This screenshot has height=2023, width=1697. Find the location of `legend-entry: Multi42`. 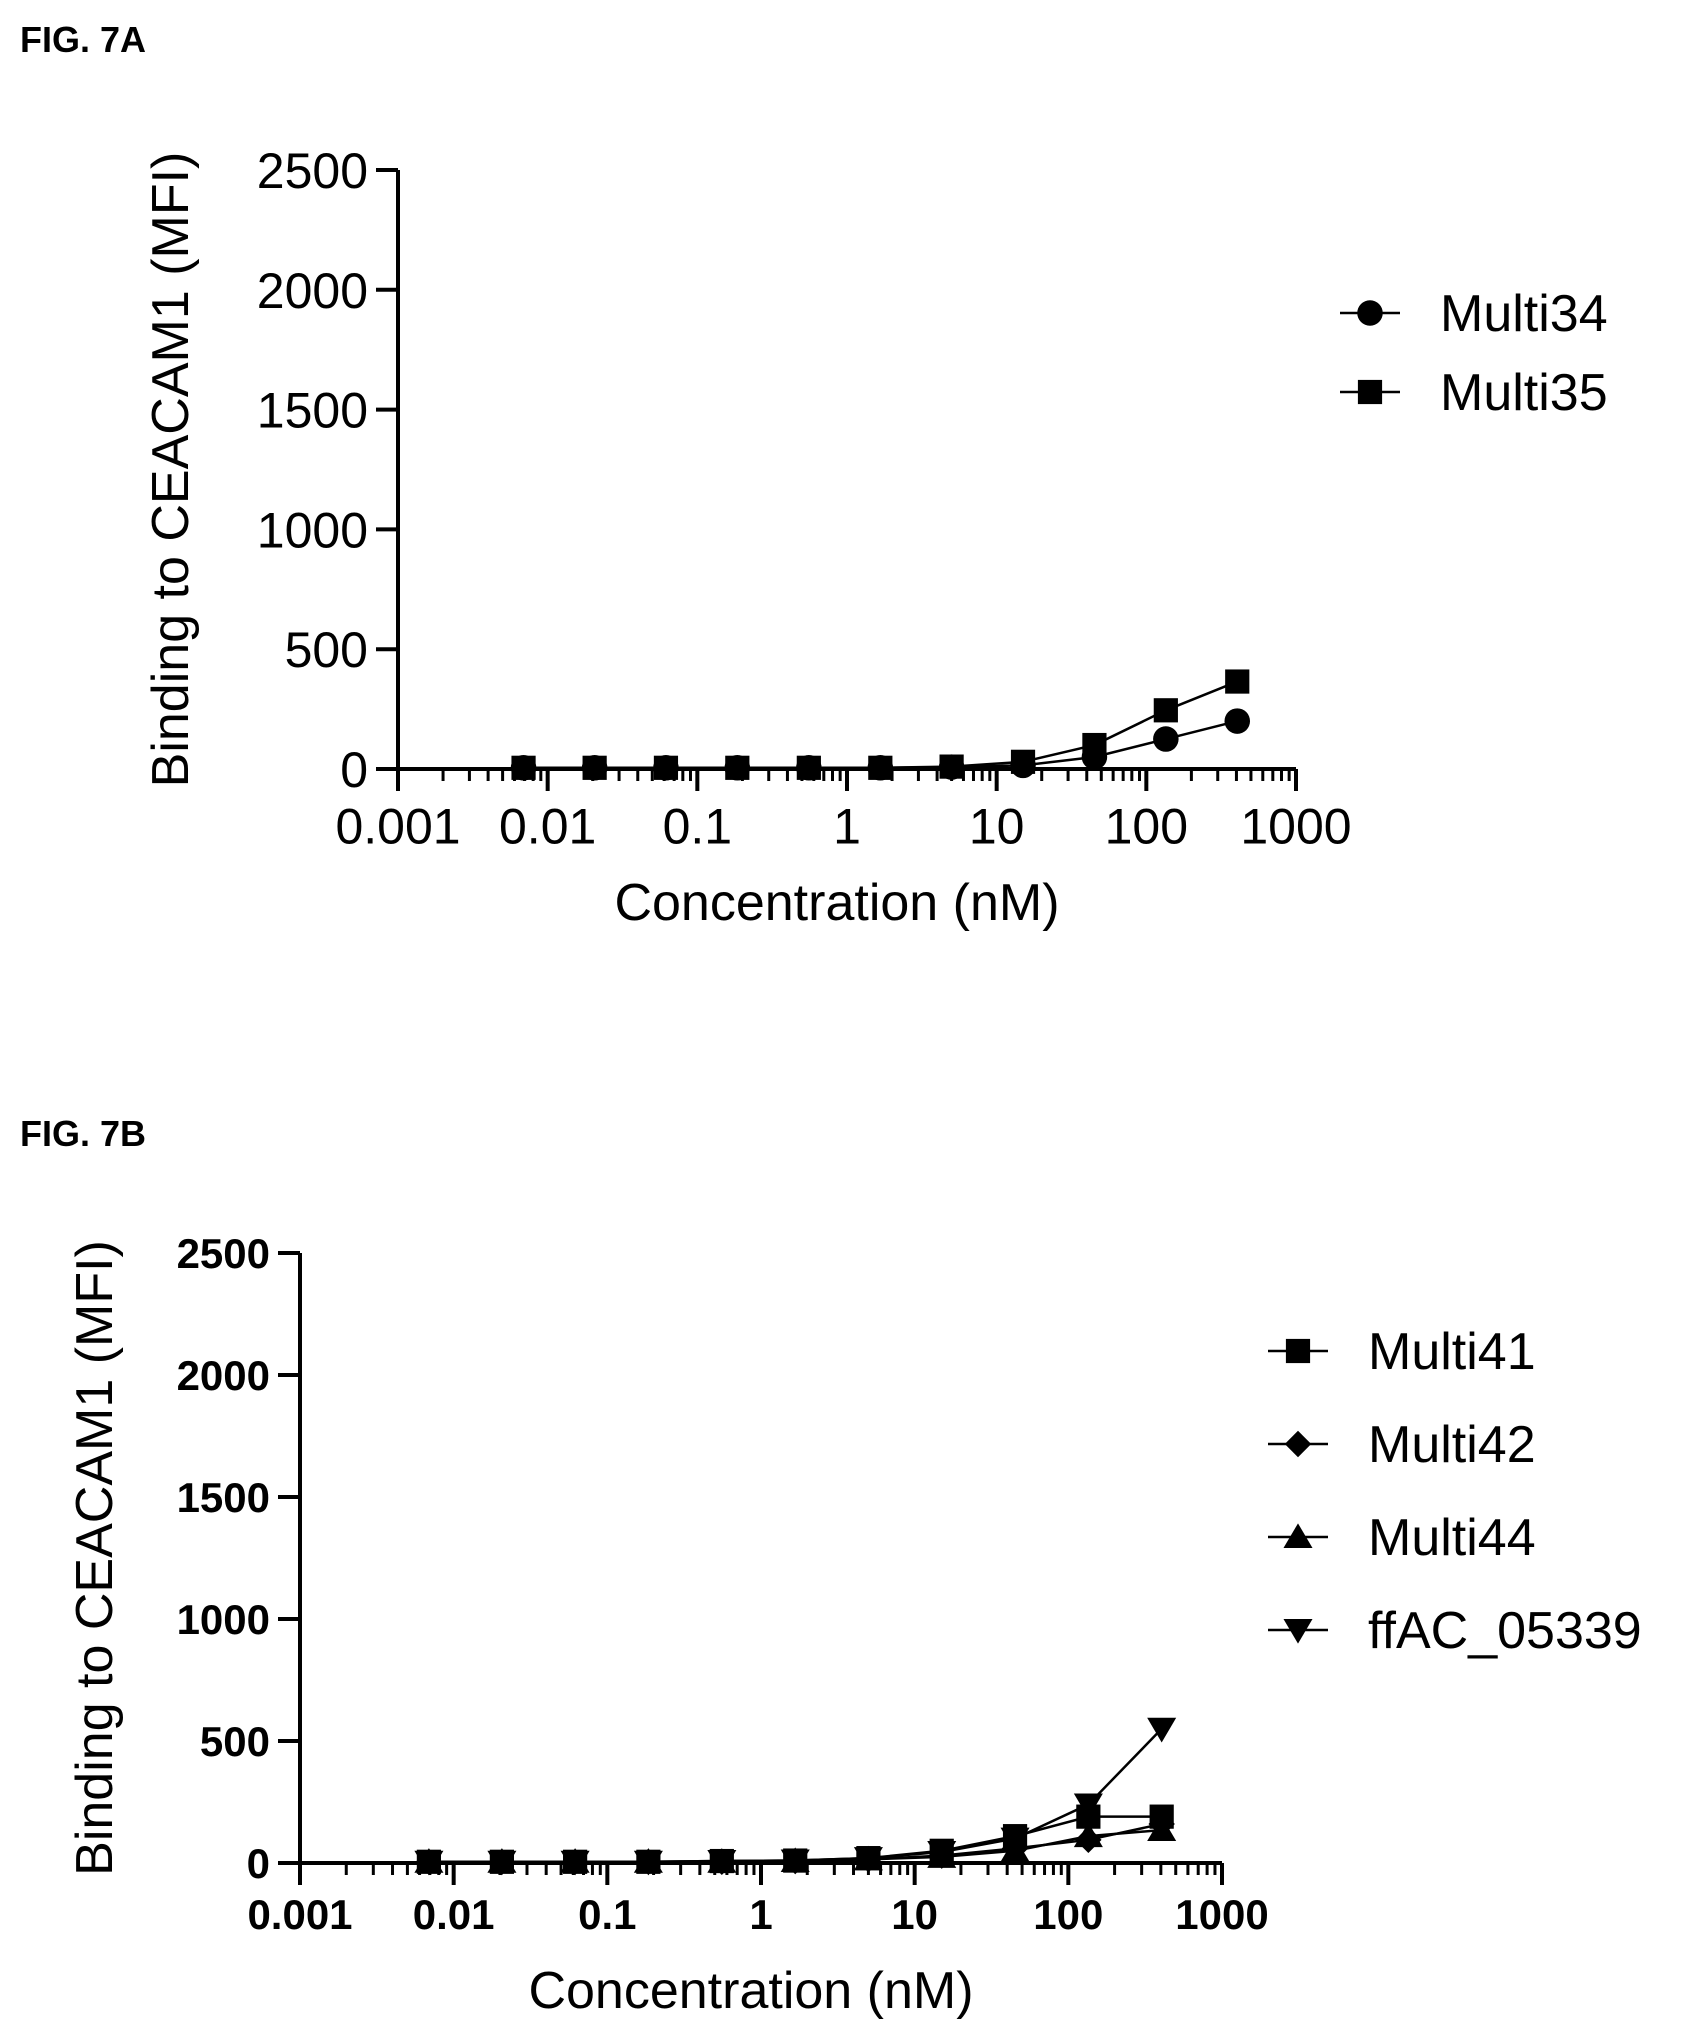

legend-entry: Multi42 is located at coordinates (1402, 1445).